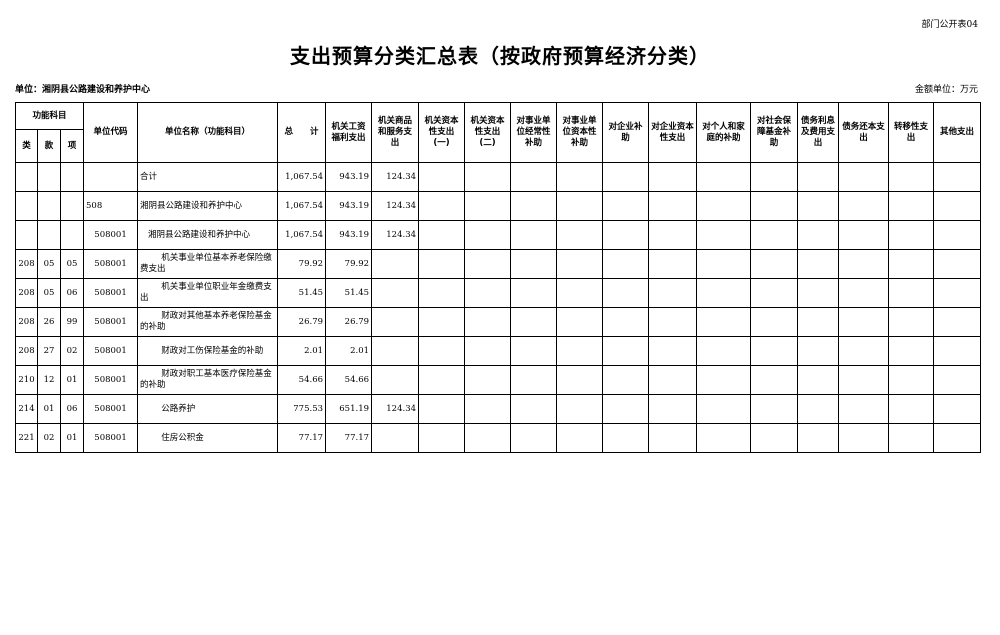  I want to click on header-col-11: 债务利息及费用支出, so click(818, 132).